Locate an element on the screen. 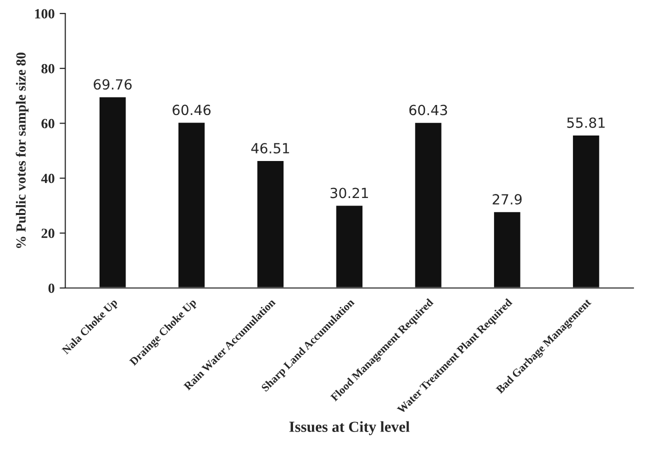 This screenshot has height=450, width=653. y-tick-label: 40 is located at coordinates (47, 179).